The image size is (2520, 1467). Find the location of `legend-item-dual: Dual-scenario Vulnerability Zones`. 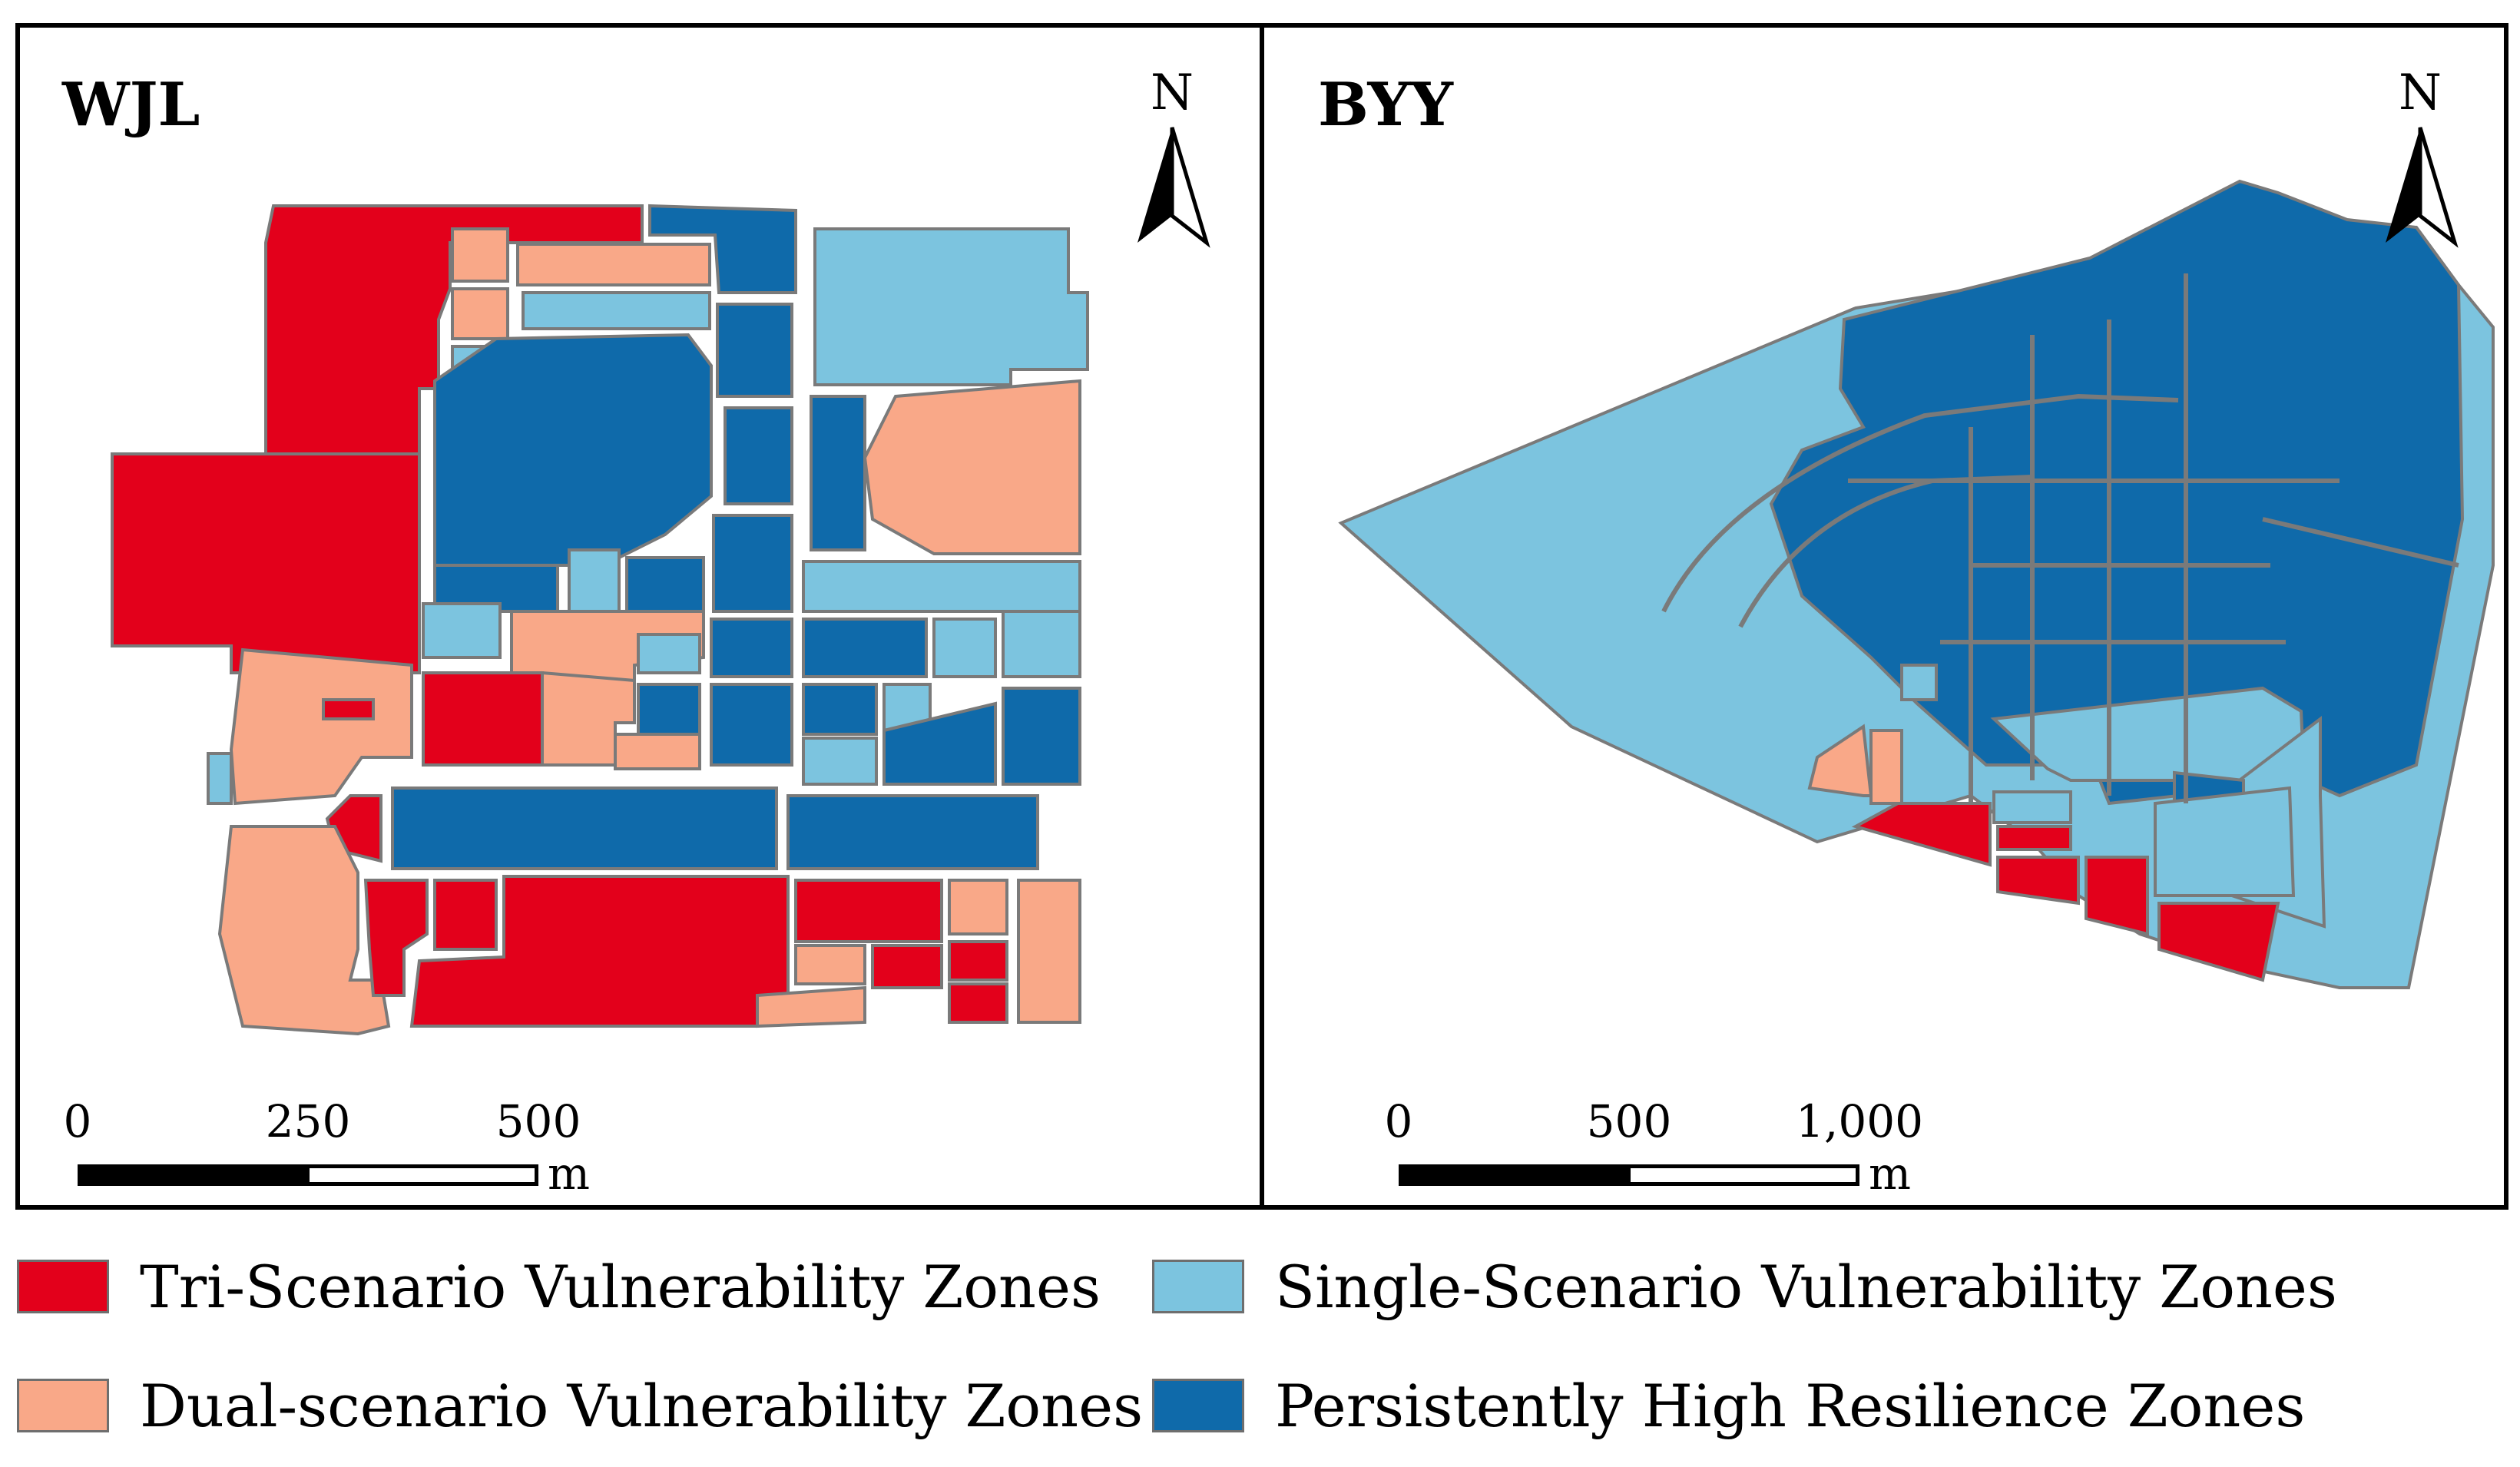

legend-item-dual: Dual-scenario Vulnerability Zones is located at coordinates (580, 1406).